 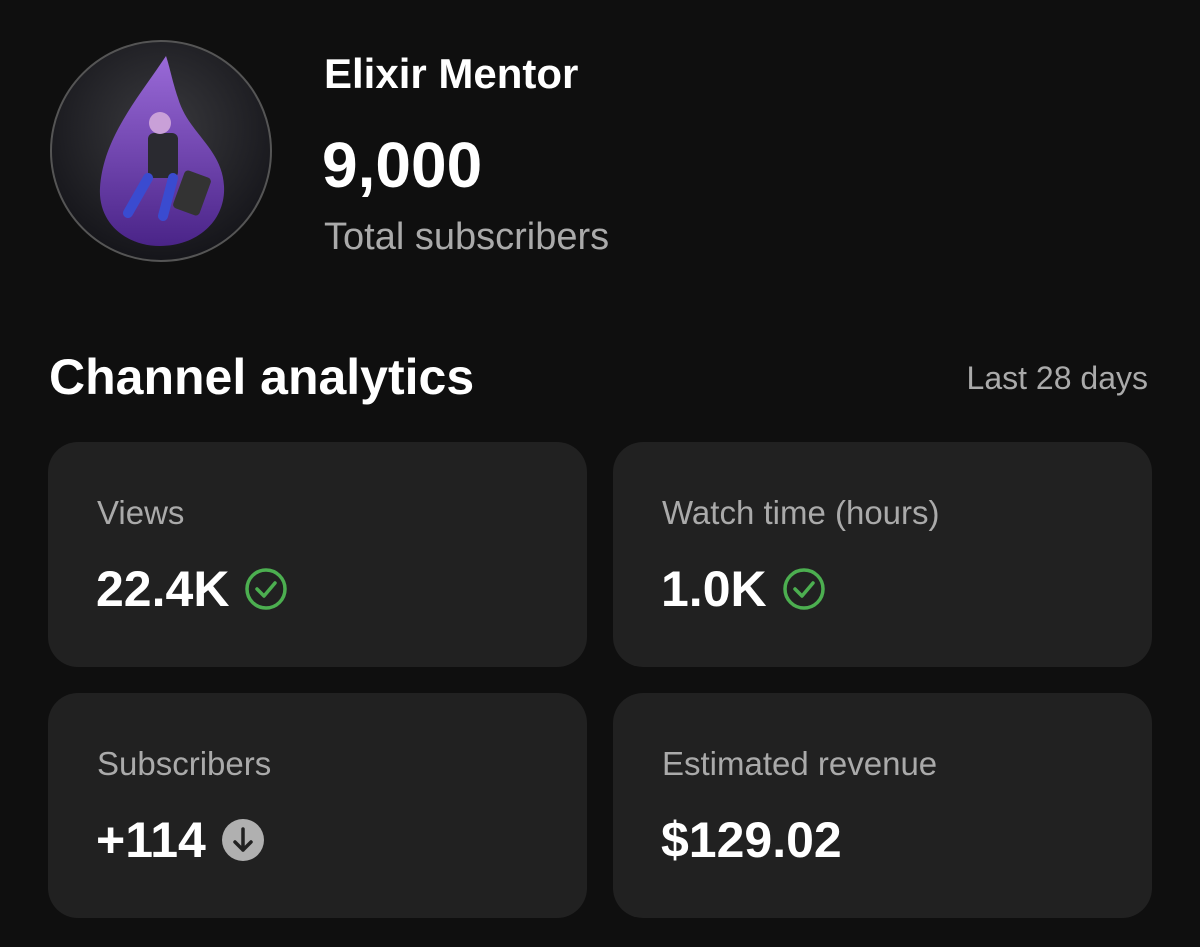 I want to click on metric-card: Views 22.4K, so click(x=317, y=554).